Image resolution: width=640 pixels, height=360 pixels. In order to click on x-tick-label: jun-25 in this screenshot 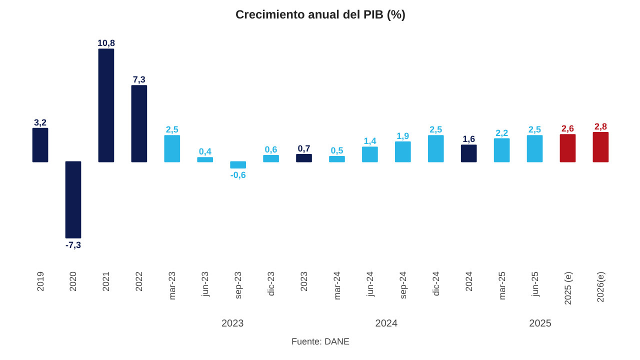, I will do `click(535, 284)`.